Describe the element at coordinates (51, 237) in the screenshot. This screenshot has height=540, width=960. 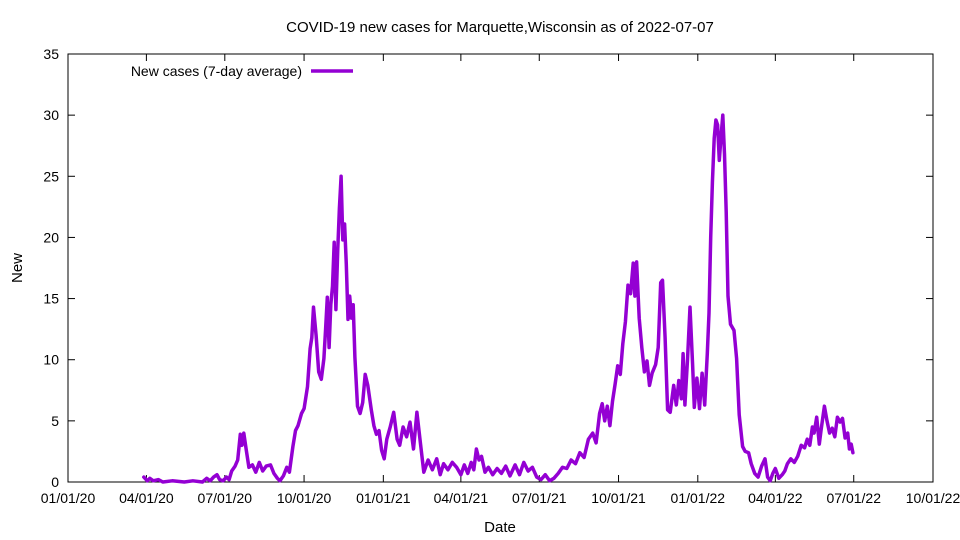
I see `y-tick-label: 20` at that location.